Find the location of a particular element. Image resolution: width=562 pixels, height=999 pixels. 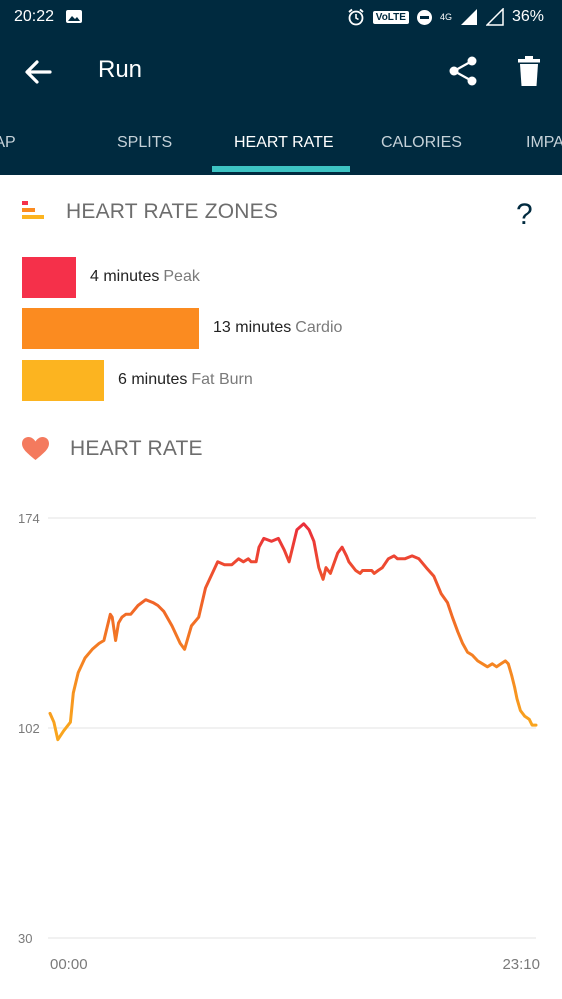

zone-minutes: 6 minutes is located at coordinates (153, 379).